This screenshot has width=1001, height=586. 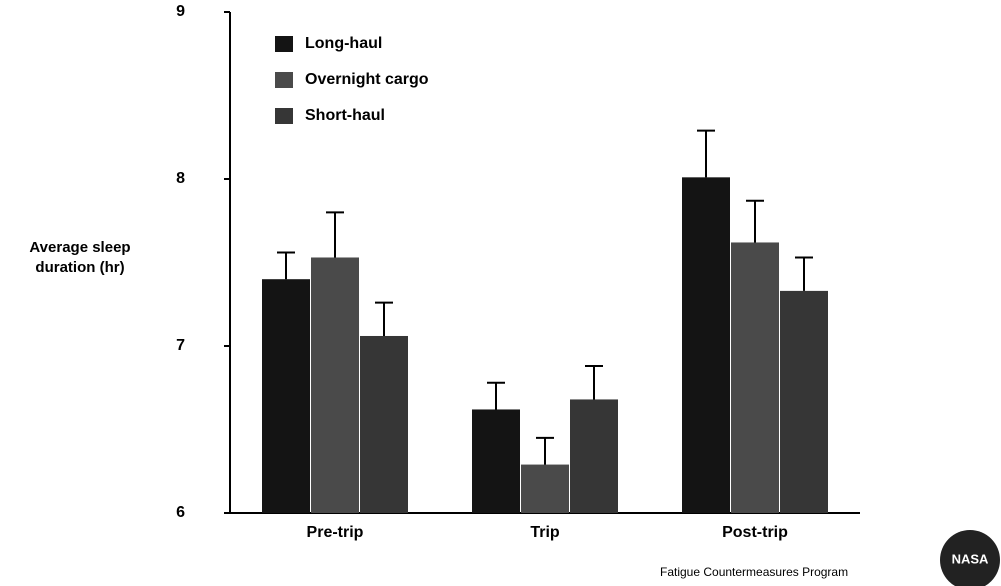 What do you see at coordinates (755, 532) in the screenshot?
I see `x-tick-label: Post-trip` at bounding box center [755, 532].